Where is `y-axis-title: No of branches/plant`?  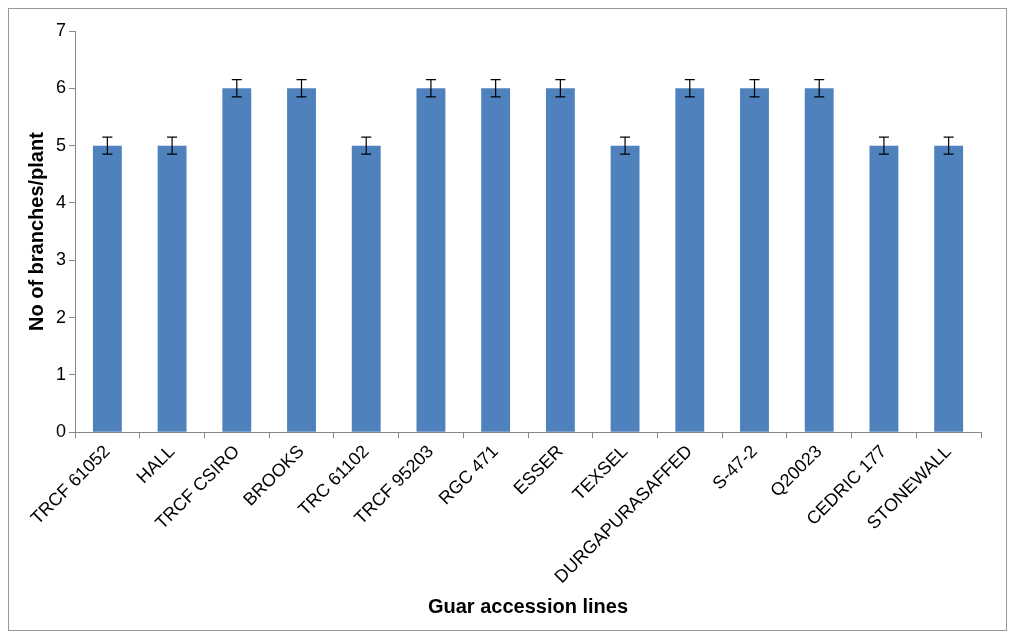
y-axis-title: No of branches/plant is located at coordinates (35, 231).